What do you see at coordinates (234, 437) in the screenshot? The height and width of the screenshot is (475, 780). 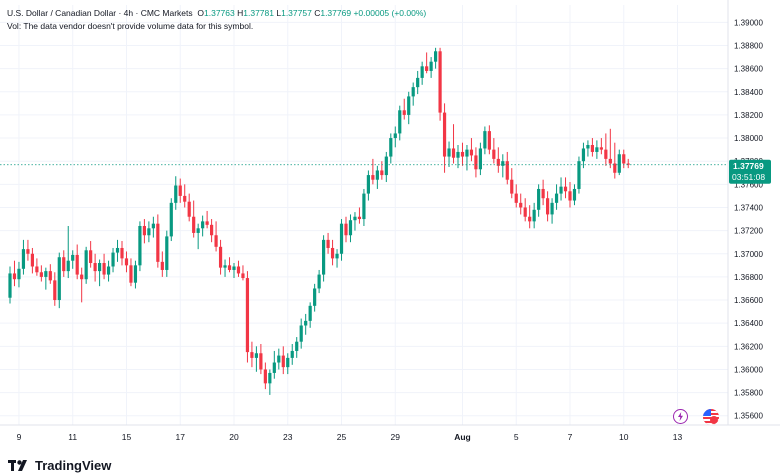 I see `time-tick-label: 20` at bounding box center [234, 437].